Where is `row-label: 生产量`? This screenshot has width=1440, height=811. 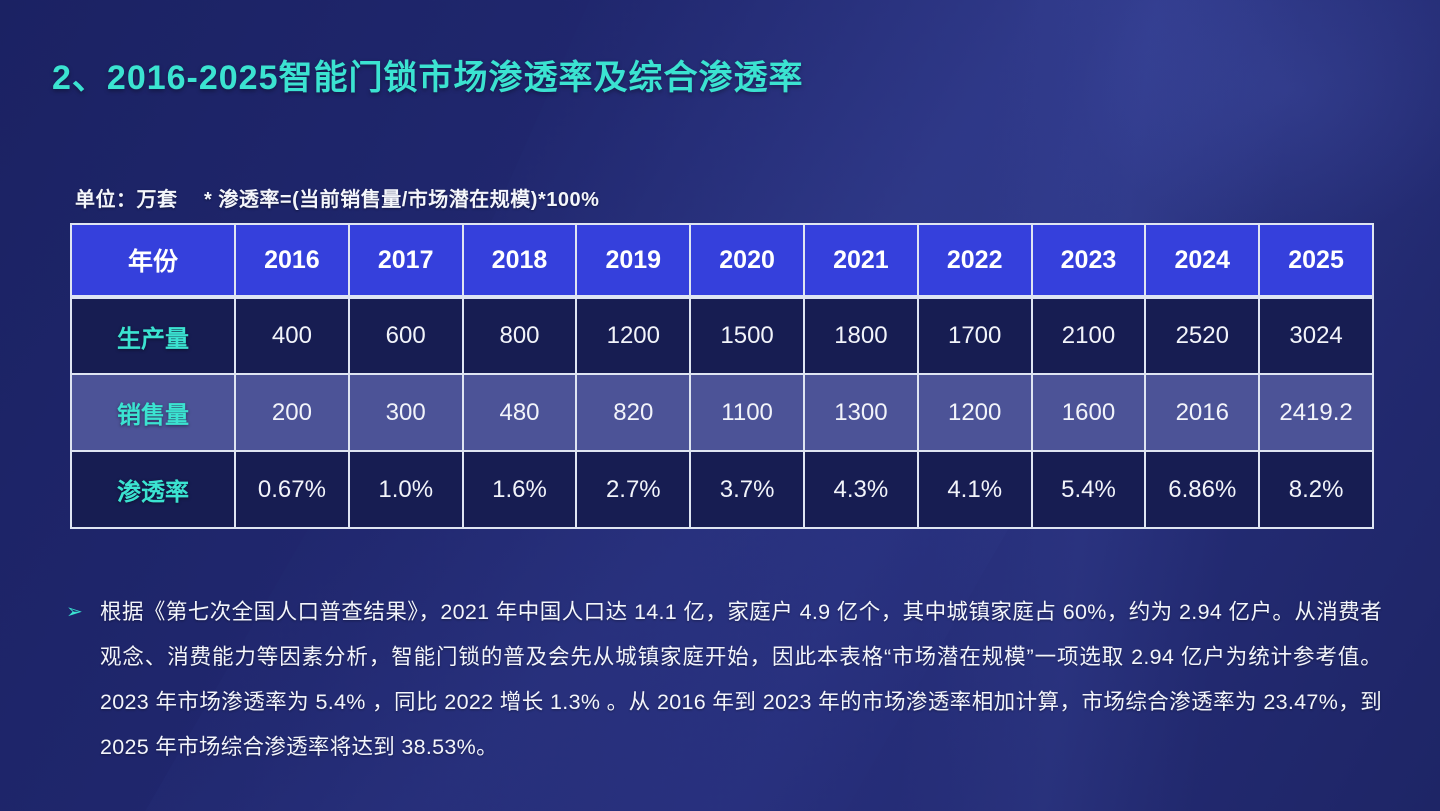 row-label: 生产量 is located at coordinates (153, 335).